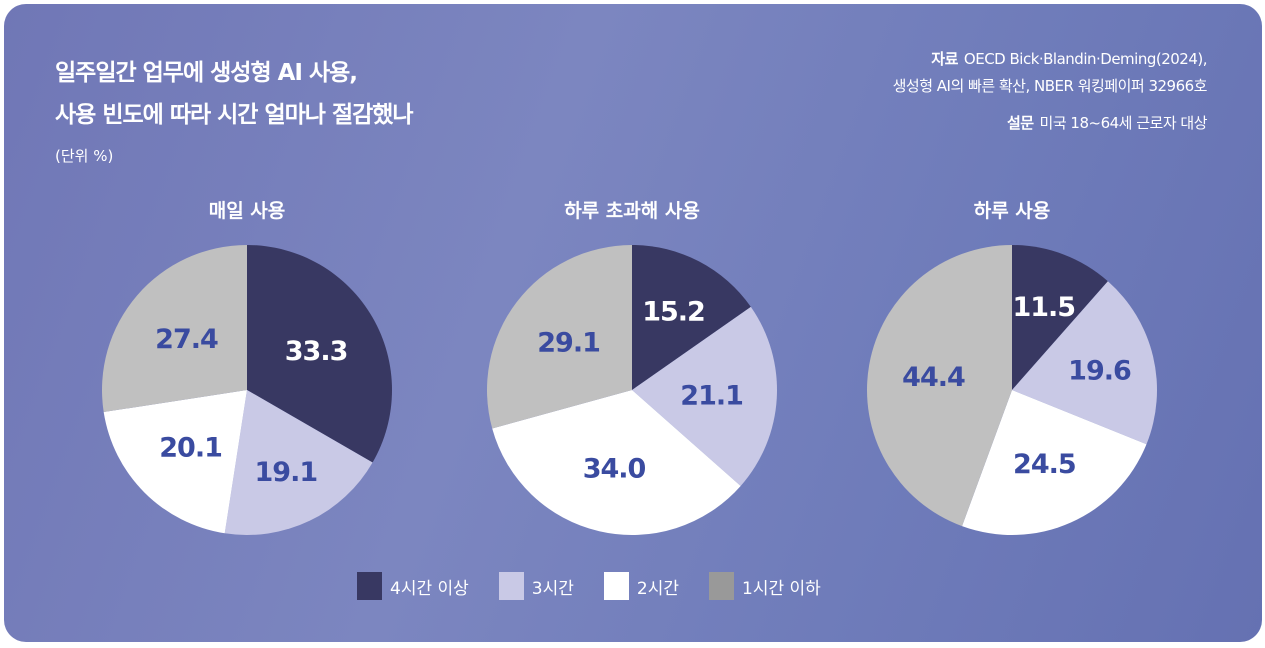  I want to click on legend: 4시간 이상 3시간 2시간 1시간 이하, so click(589, 586).